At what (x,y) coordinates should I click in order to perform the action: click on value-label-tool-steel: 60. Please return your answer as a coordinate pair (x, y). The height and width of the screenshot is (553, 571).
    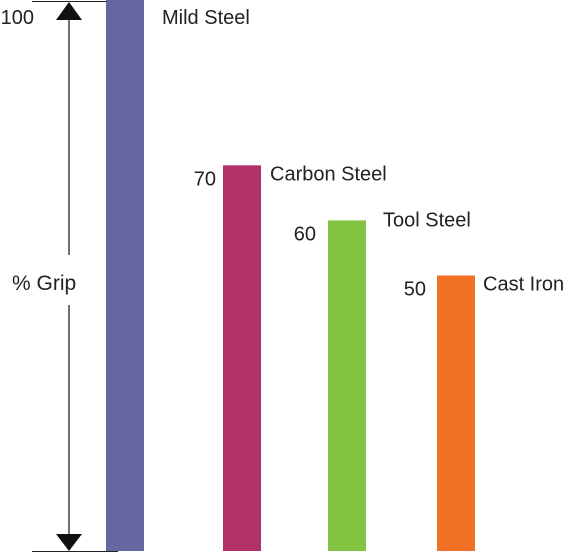
    Looking at the image, I should click on (305, 234).